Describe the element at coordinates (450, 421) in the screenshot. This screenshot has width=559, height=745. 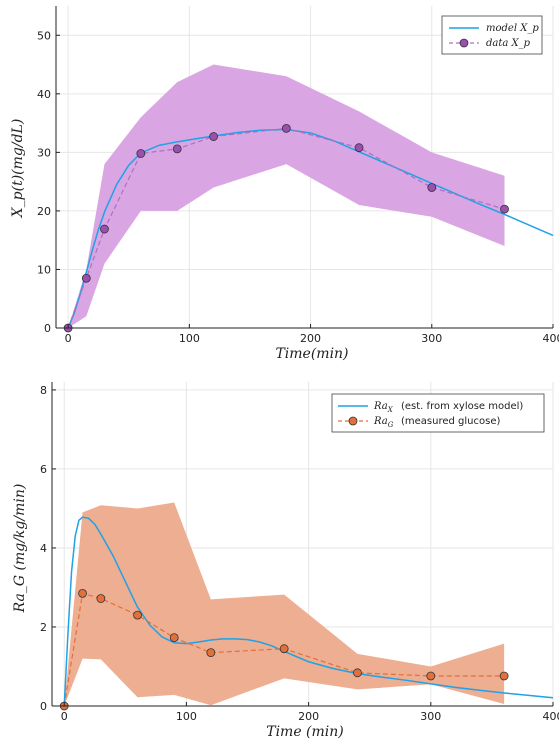
I see `legend-data-label: (measured glucose)` at that location.